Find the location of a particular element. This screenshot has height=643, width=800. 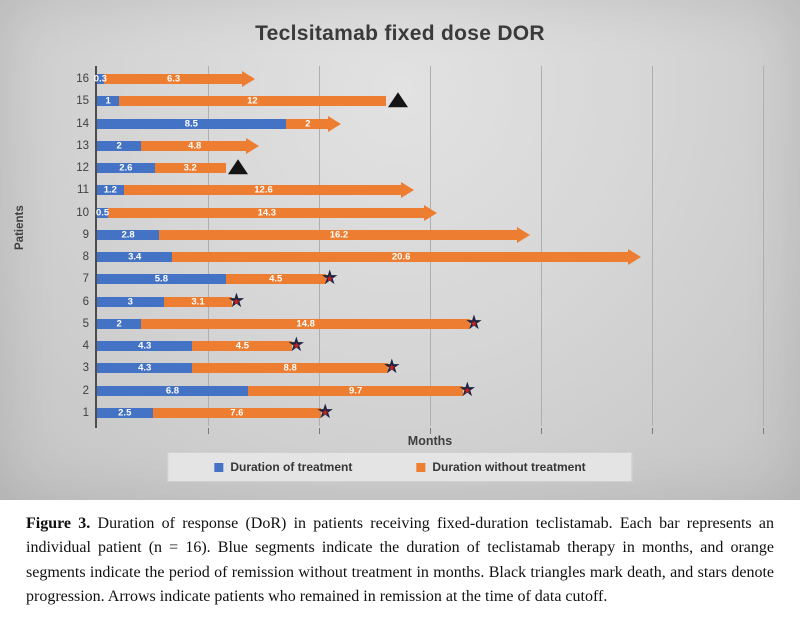

y-tick-label: 14 is located at coordinates (82, 123).